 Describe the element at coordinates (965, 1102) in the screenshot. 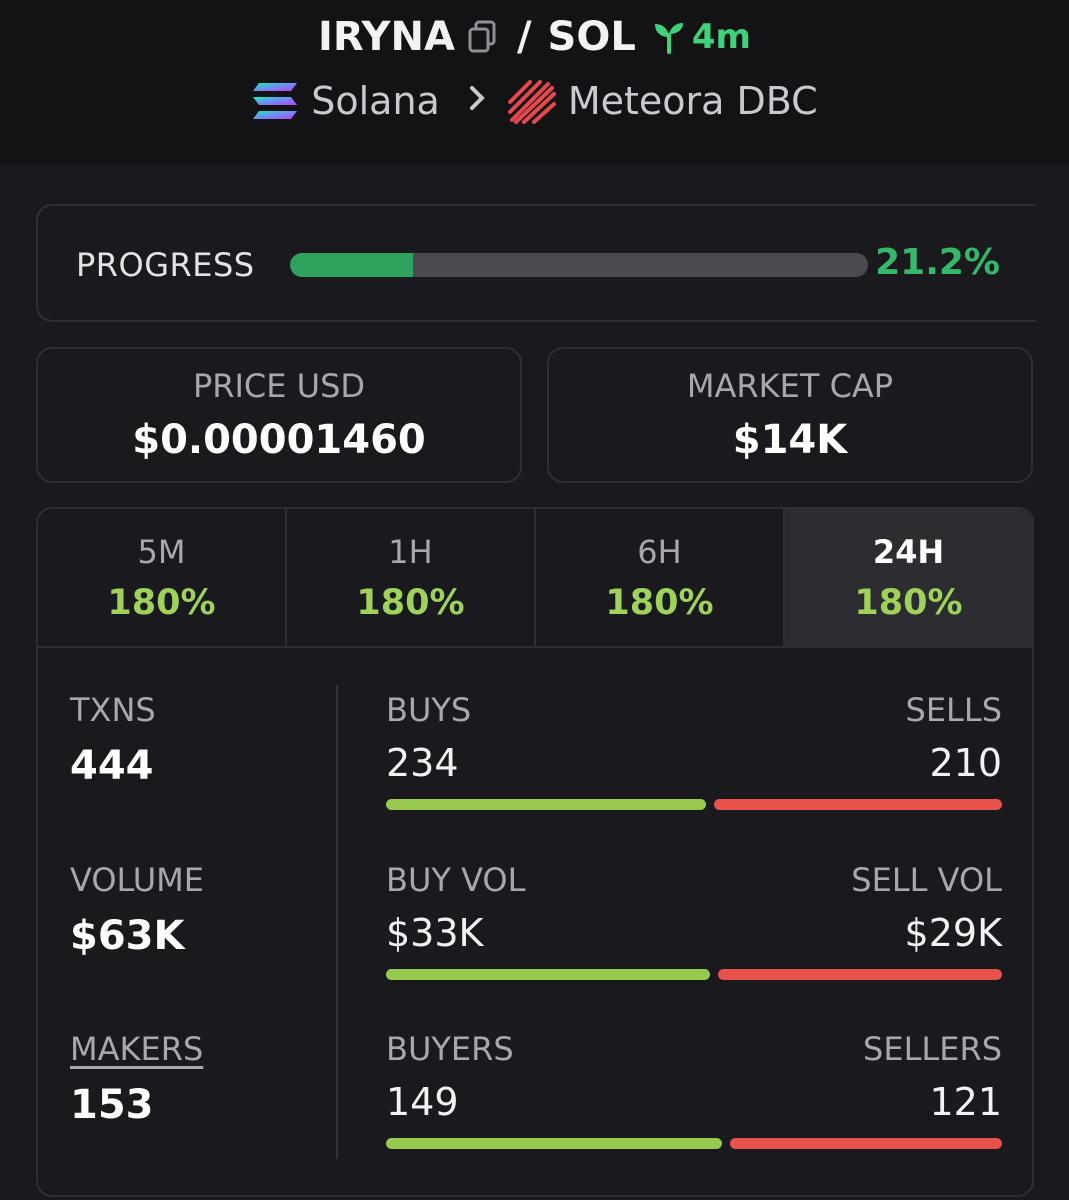

I see `sellers-value: 121` at that location.